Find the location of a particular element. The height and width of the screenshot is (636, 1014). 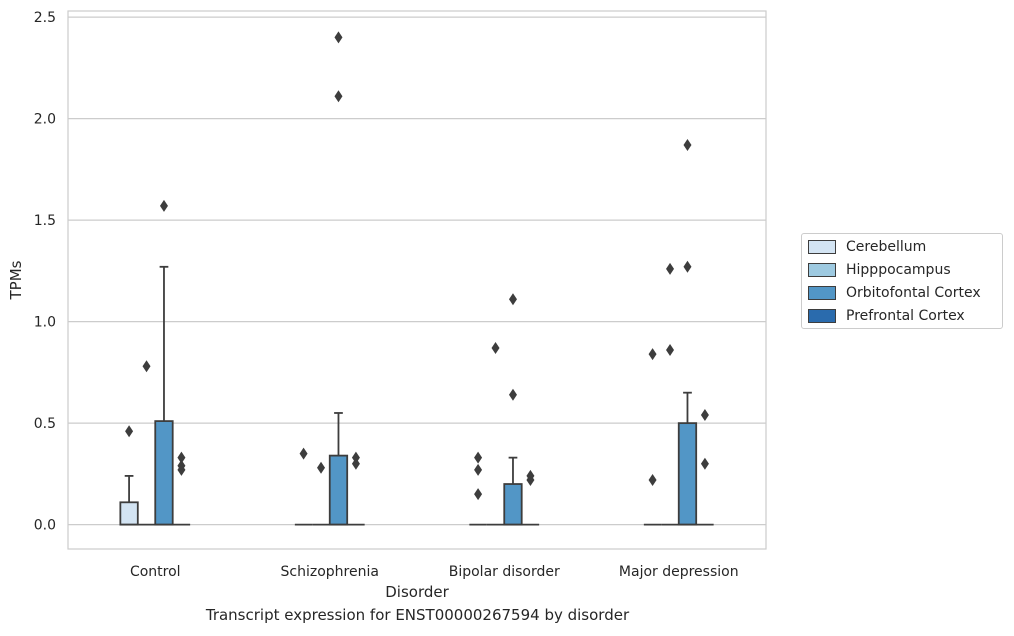

legend-swatch-hippocampus is located at coordinates (822, 270).